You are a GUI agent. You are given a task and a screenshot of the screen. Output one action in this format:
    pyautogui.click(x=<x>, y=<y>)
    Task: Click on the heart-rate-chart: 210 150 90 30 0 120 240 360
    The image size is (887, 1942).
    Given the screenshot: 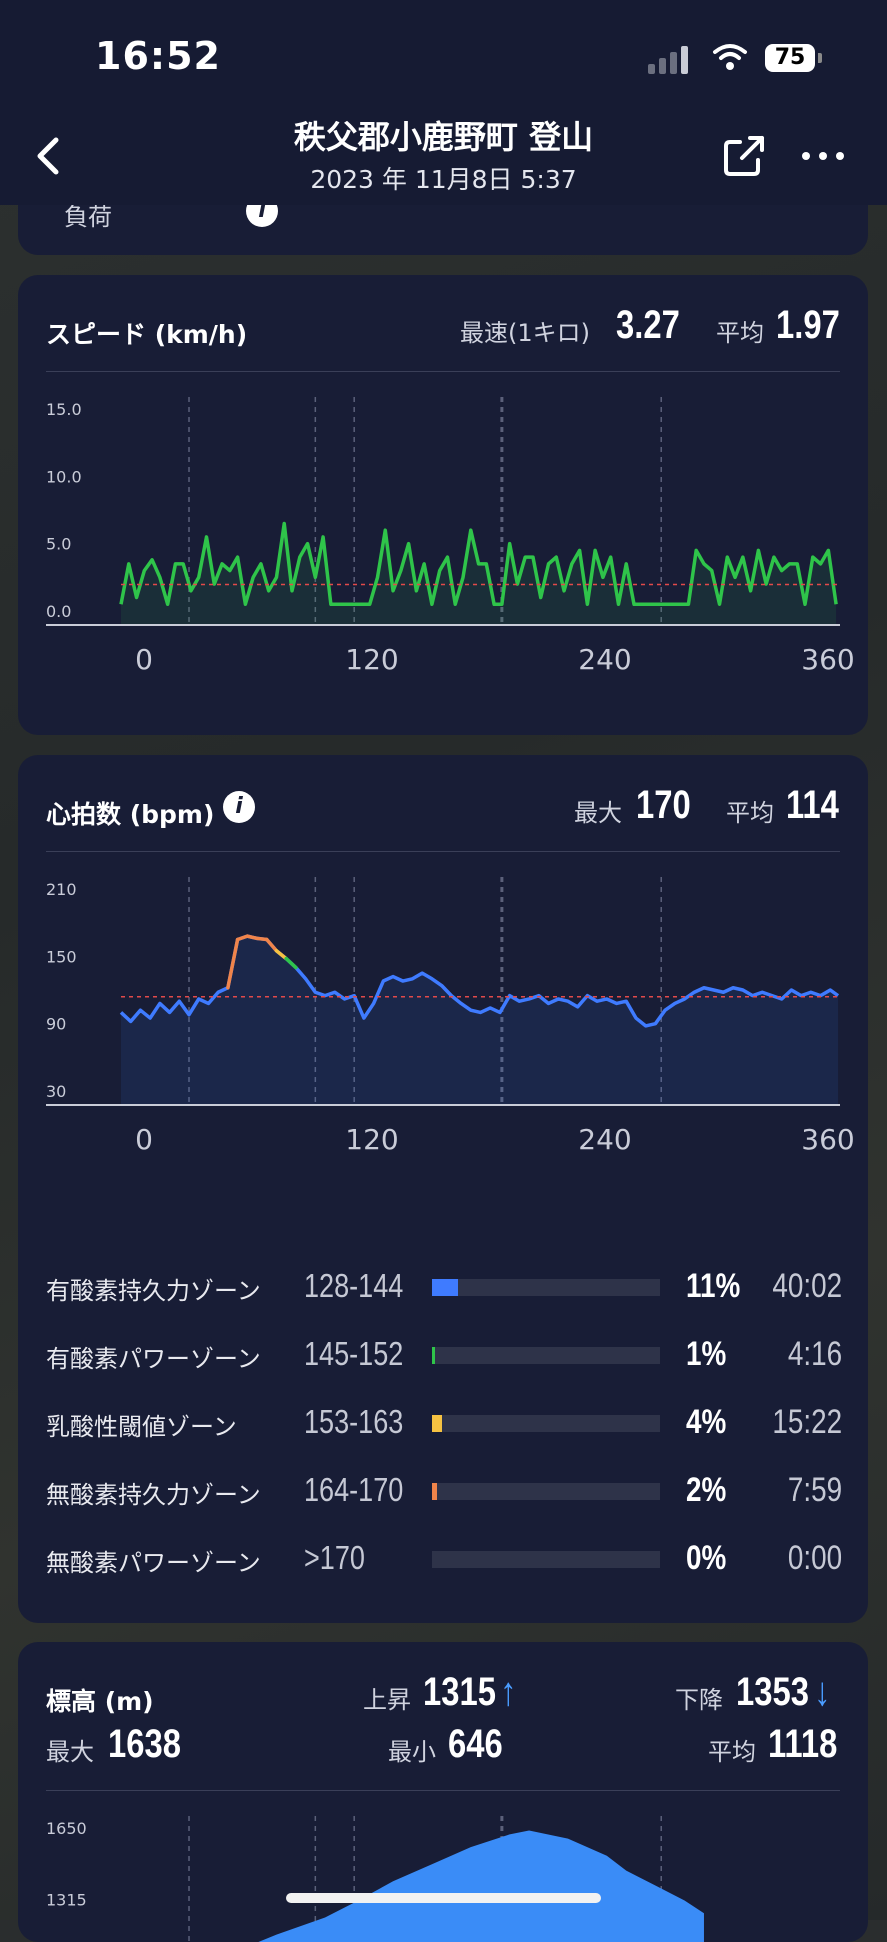 What is the action you would take?
    pyautogui.click(x=450, y=1016)
    